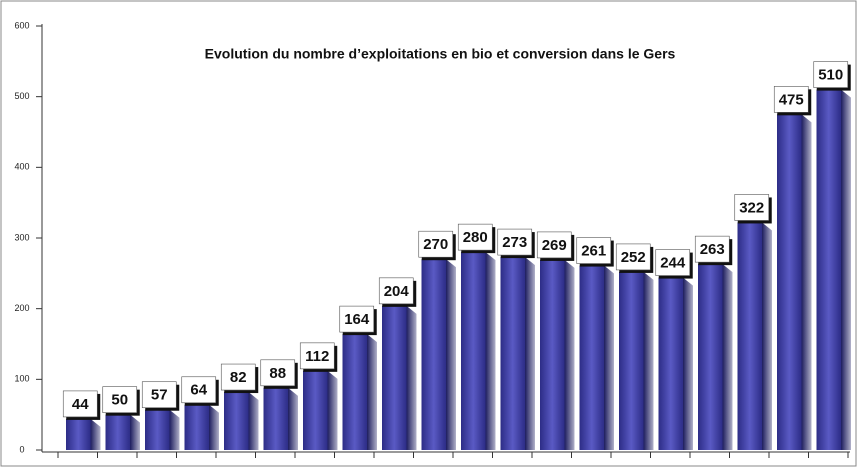 This screenshot has height=468, width=858. I want to click on value-label: 164, so click(357, 319).